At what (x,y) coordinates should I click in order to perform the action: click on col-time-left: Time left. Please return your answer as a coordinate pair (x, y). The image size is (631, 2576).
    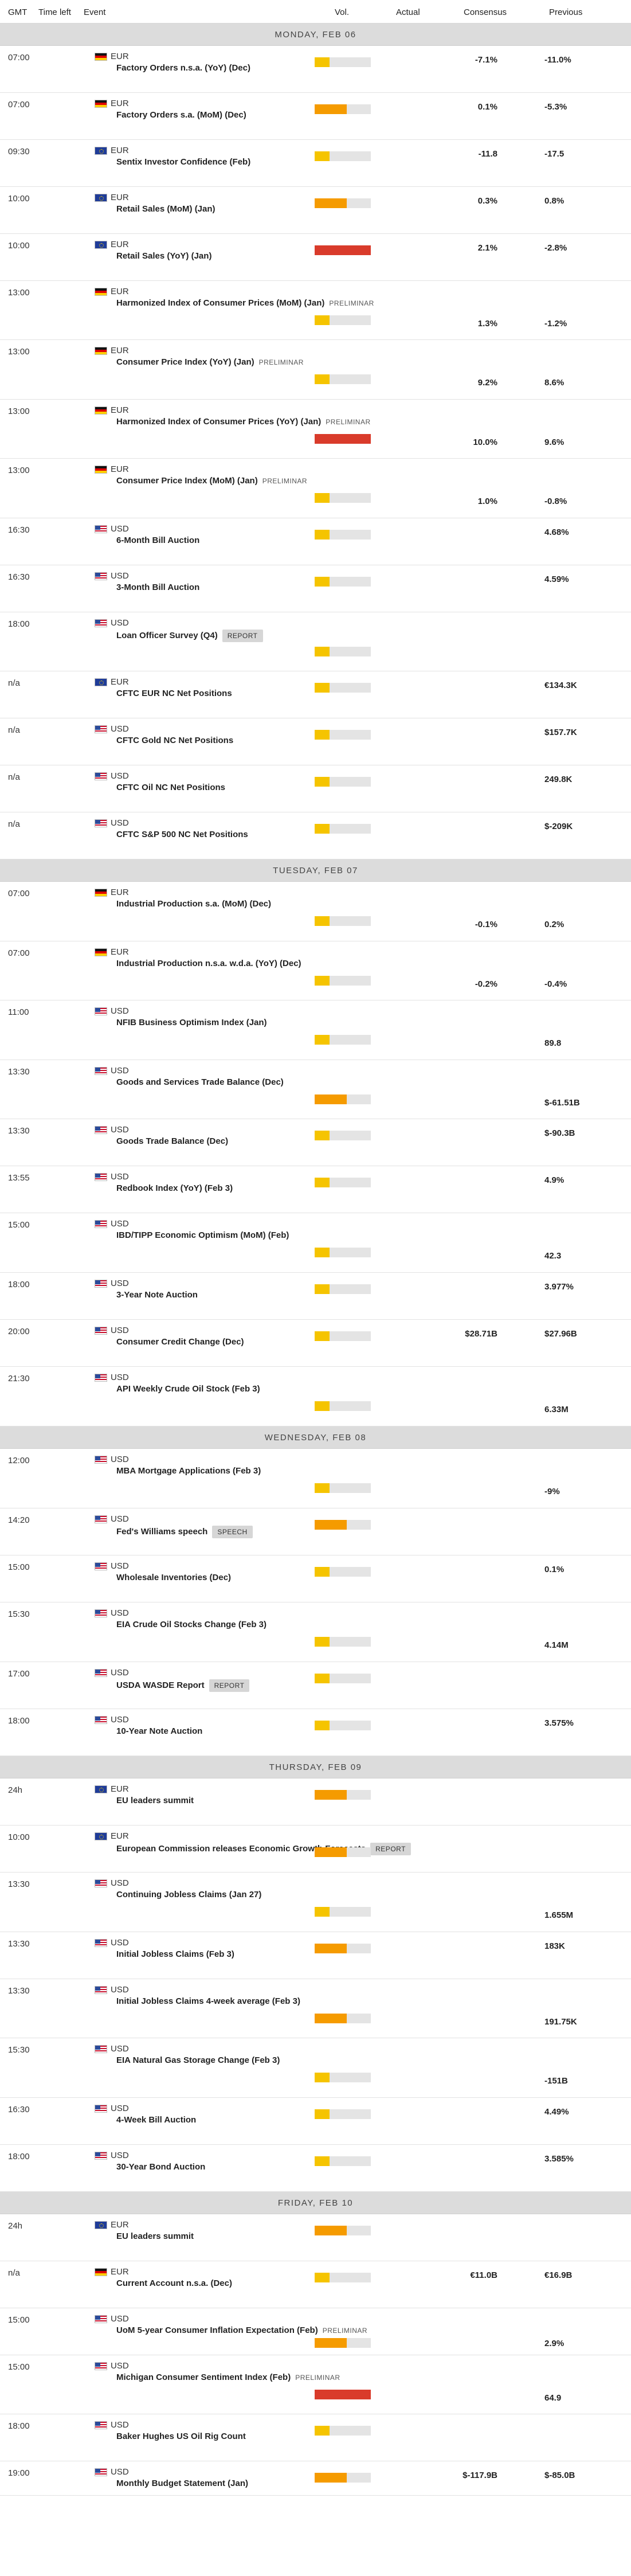
    Looking at the image, I should click on (54, 12).